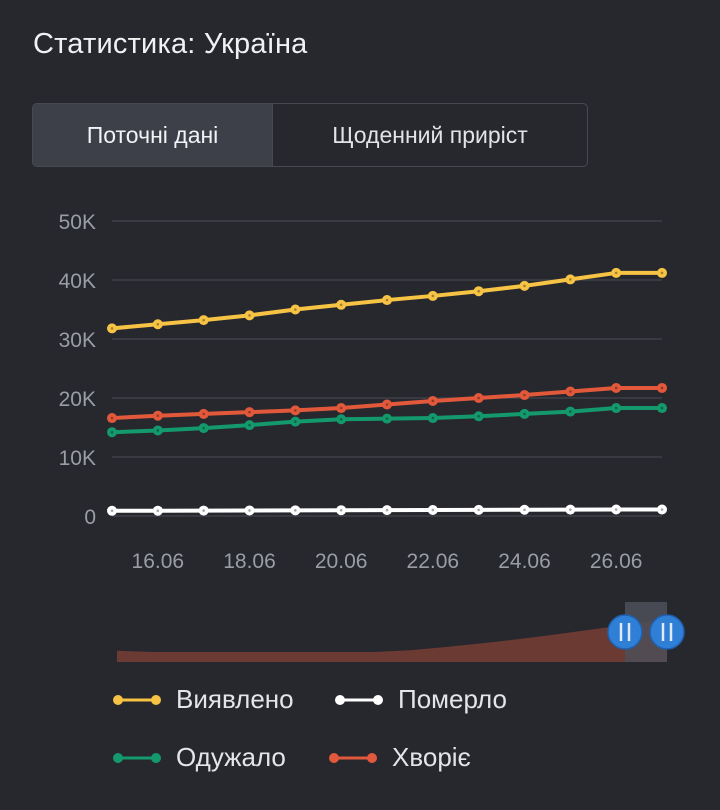  I want to click on navigator-area, so click(392, 641).